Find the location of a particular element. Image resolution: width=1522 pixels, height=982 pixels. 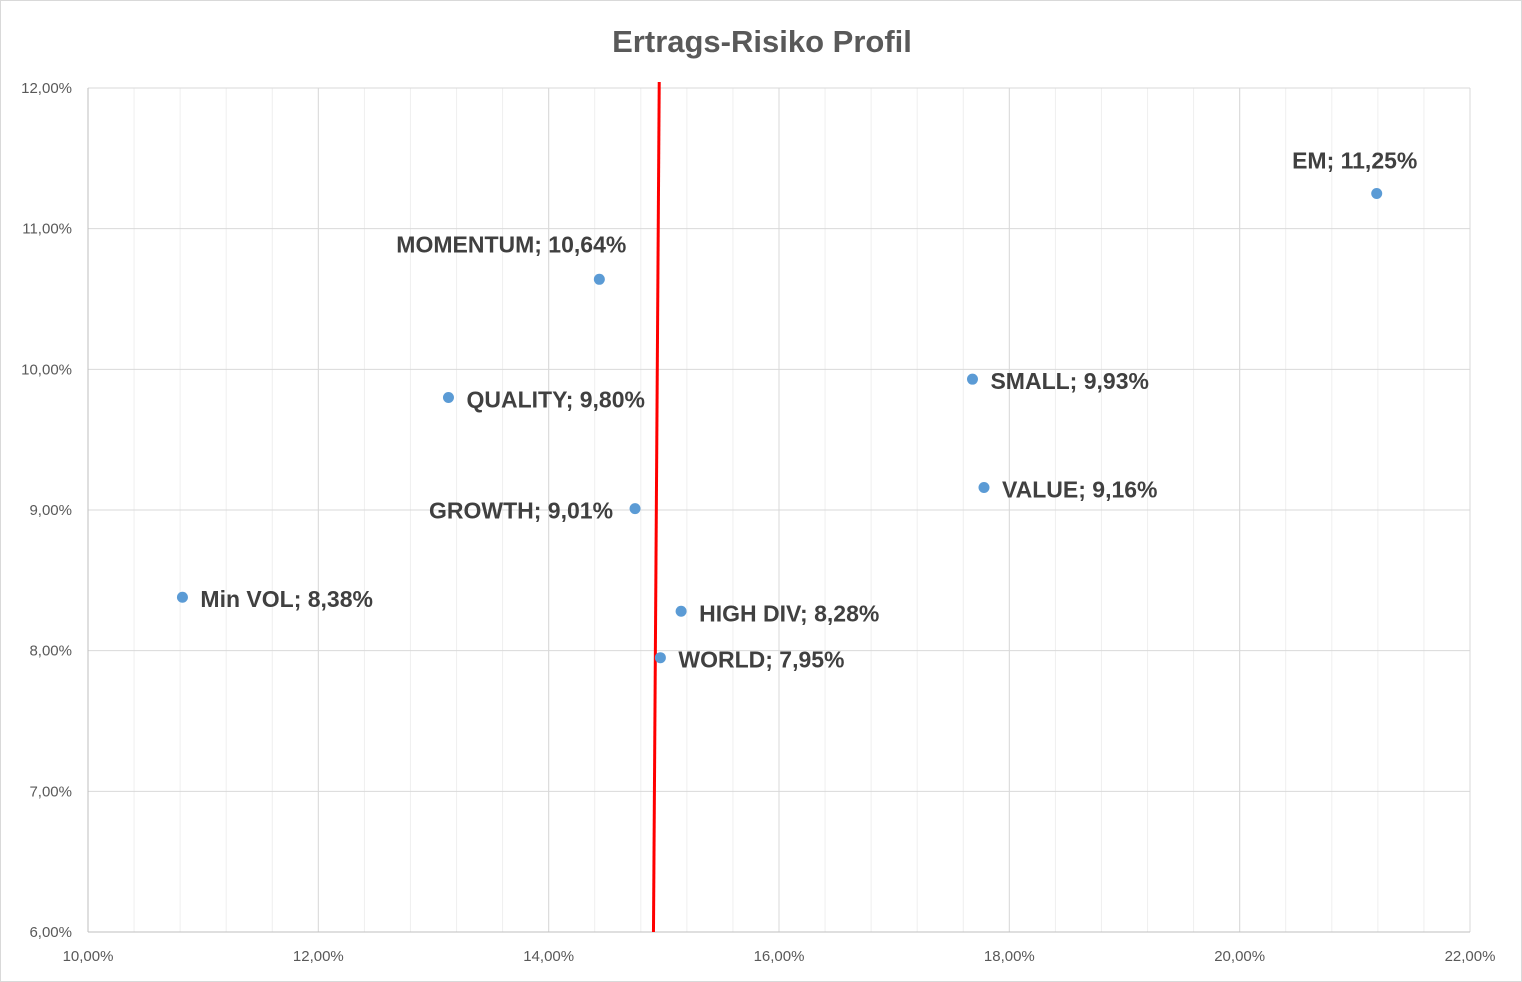

reference-line is located at coordinates (656, 507).